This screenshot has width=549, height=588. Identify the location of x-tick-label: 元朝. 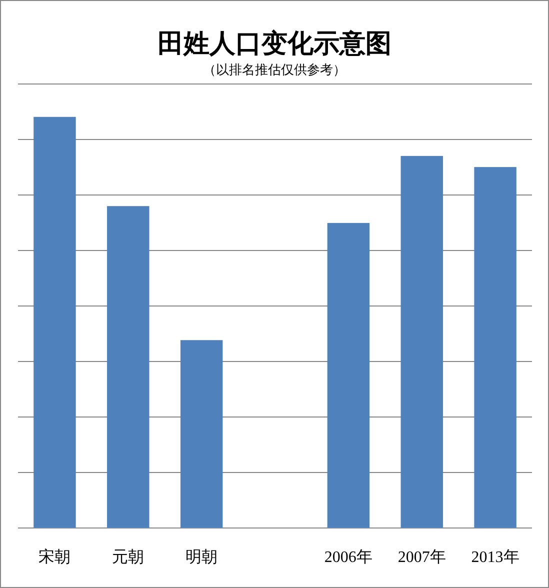
(128, 557).